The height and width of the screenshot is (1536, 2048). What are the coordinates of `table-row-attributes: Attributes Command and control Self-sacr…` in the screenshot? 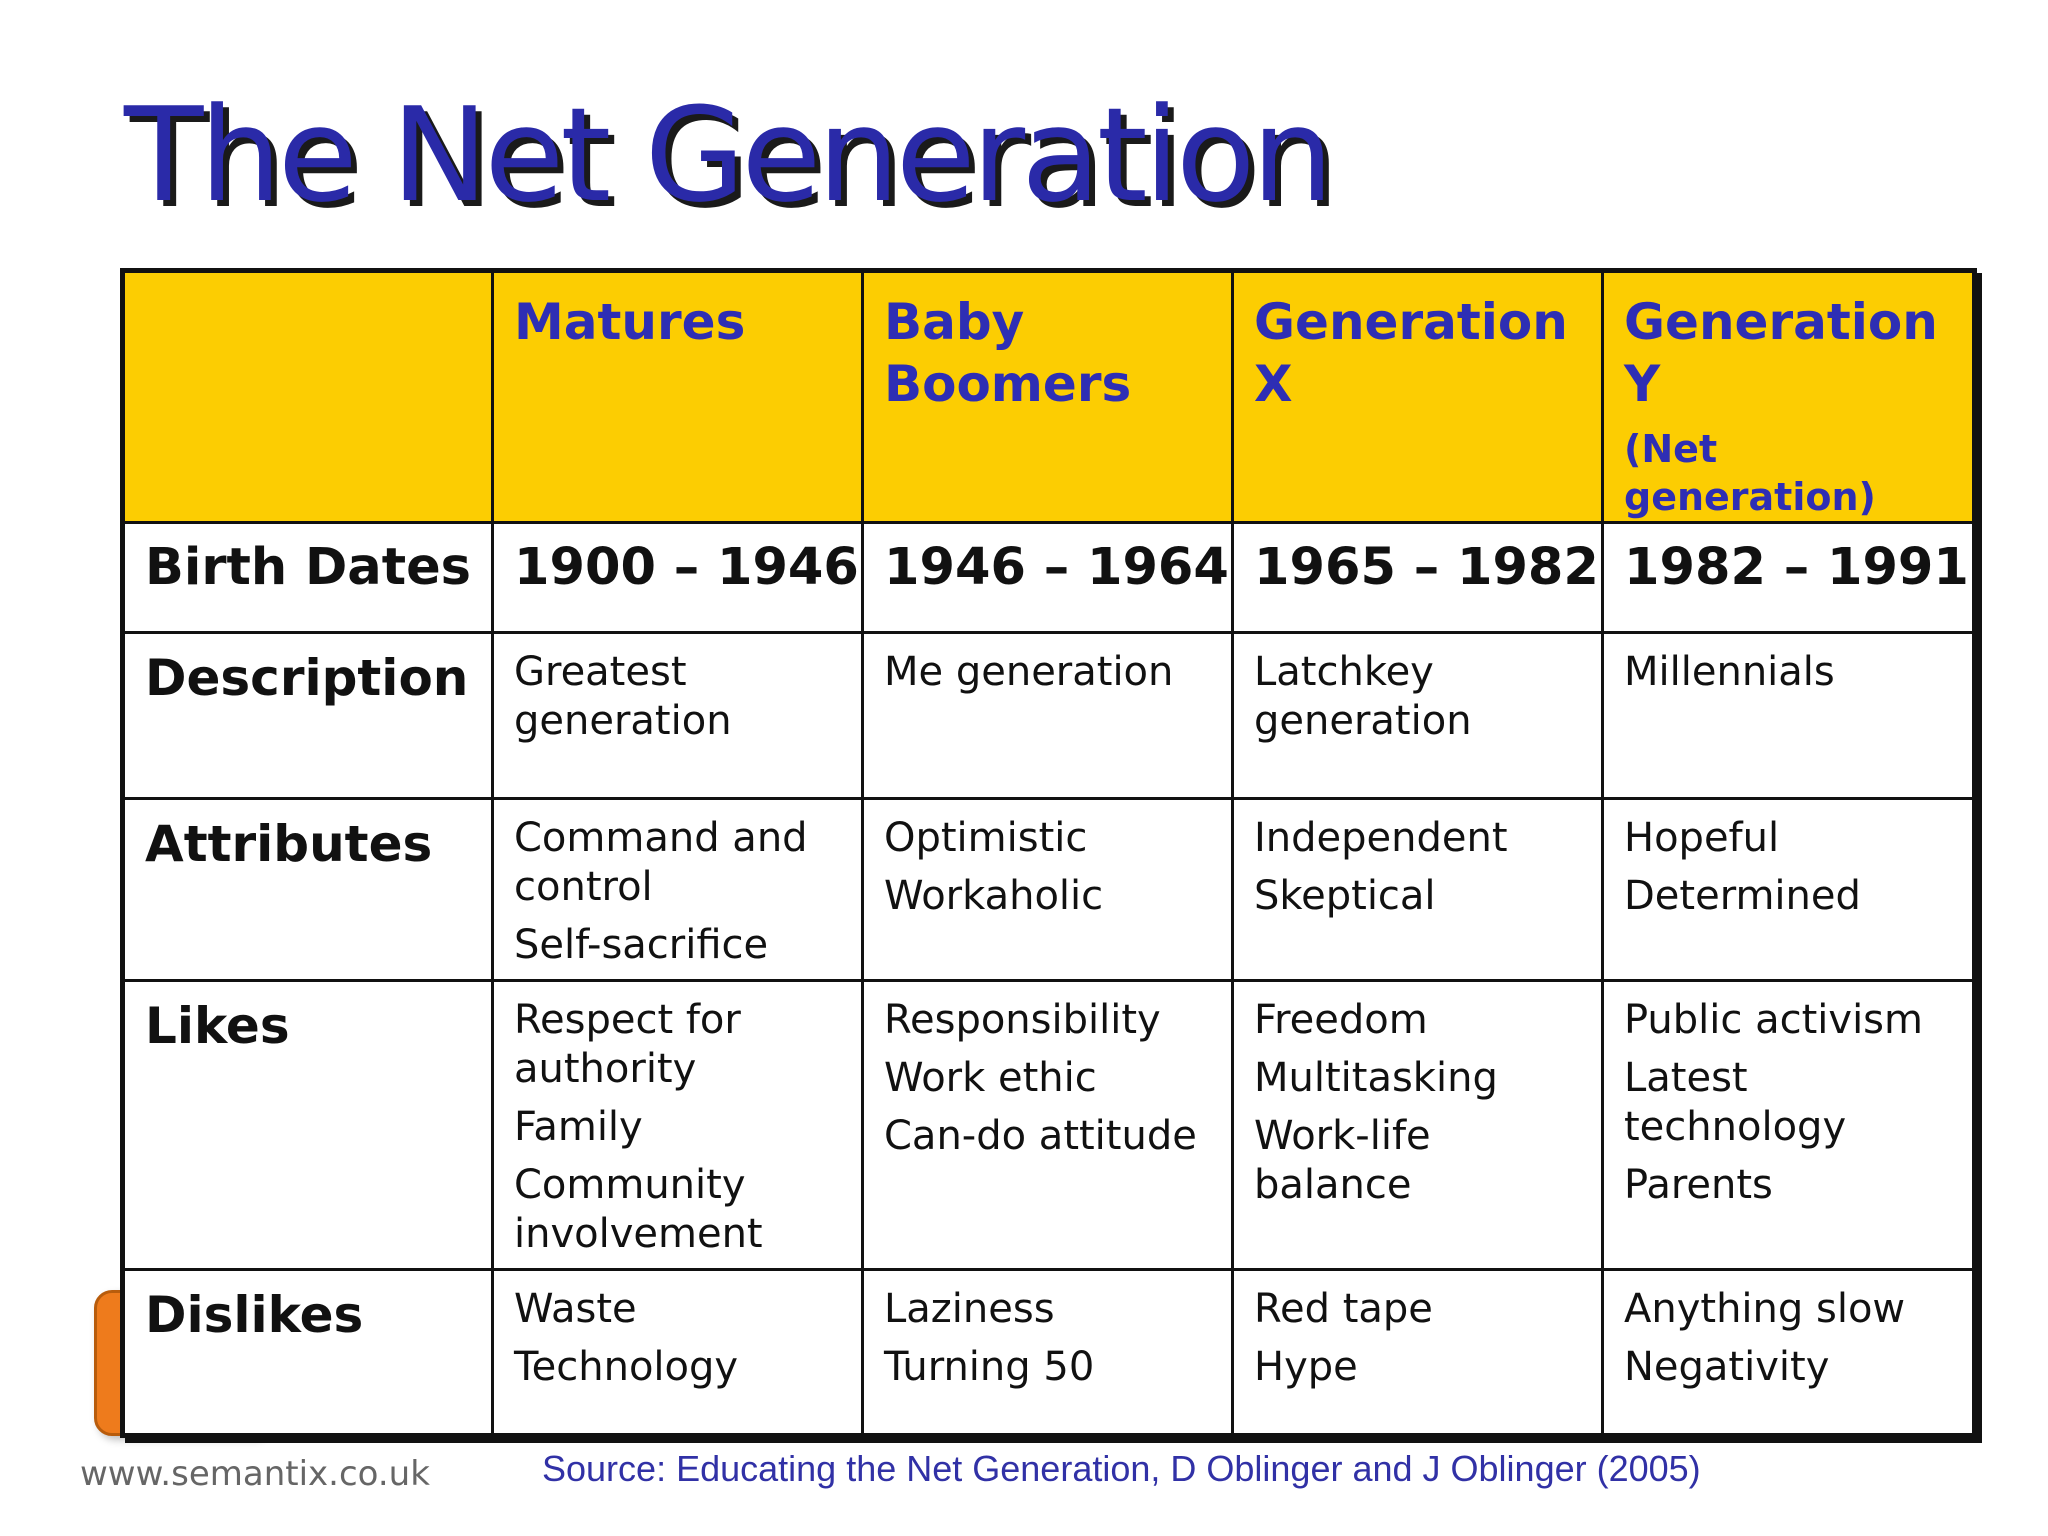 It's located at (1048, 889).